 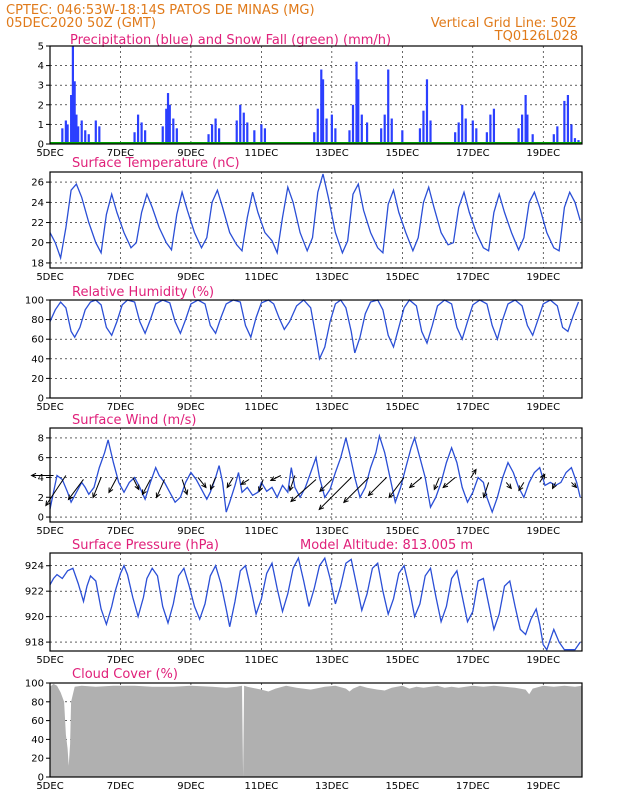 I want to click on ytick-label: 20, so click(x=37, y=759).